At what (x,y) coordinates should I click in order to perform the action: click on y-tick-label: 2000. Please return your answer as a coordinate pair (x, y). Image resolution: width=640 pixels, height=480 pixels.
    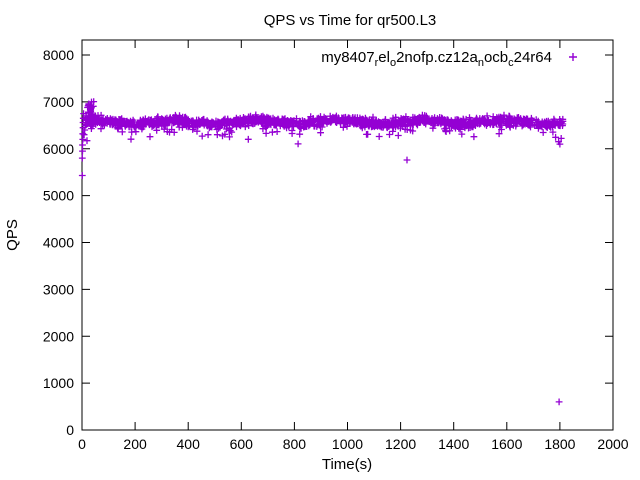
    Looking at the image, I should click on (58, 336).